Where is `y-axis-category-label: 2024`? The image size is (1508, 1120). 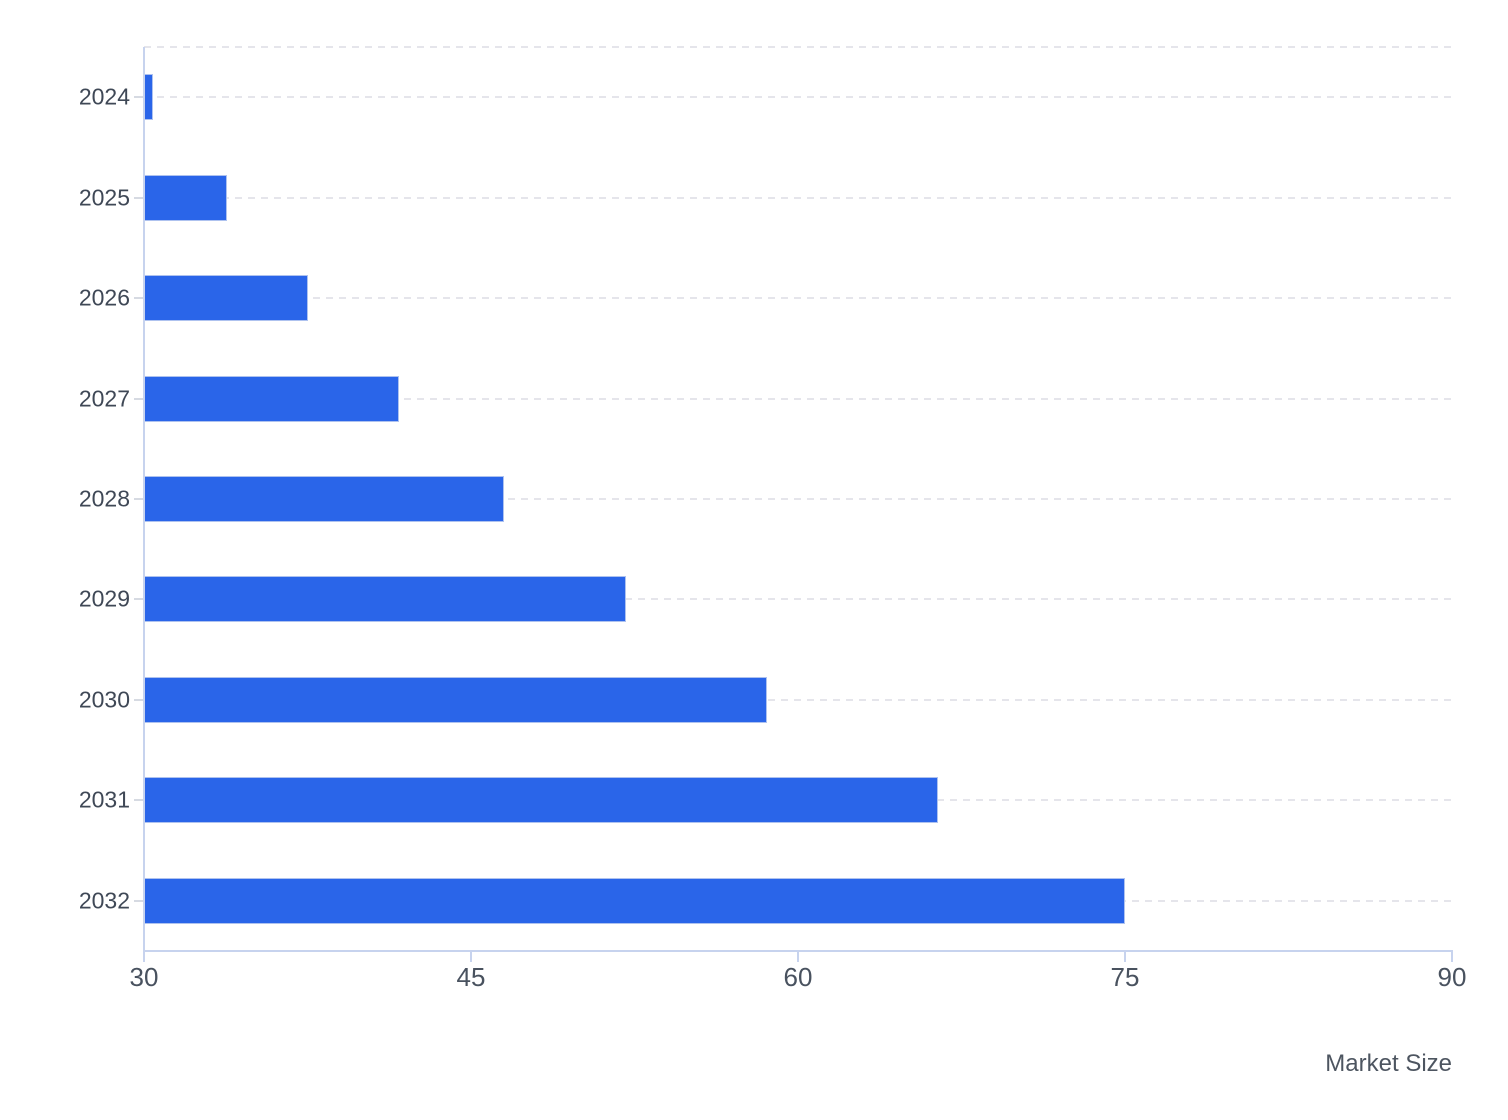
y-axis-category-label: 2024 is located at coordinates (104, 96).